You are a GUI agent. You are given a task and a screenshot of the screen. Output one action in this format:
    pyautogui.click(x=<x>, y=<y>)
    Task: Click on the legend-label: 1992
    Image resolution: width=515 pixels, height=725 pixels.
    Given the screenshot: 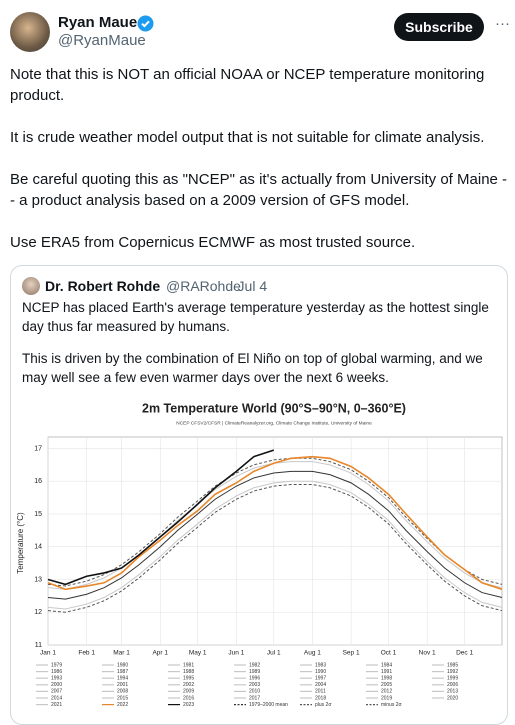 What is the action you would take?
    pyautogui.click(x=452, y=672)
    